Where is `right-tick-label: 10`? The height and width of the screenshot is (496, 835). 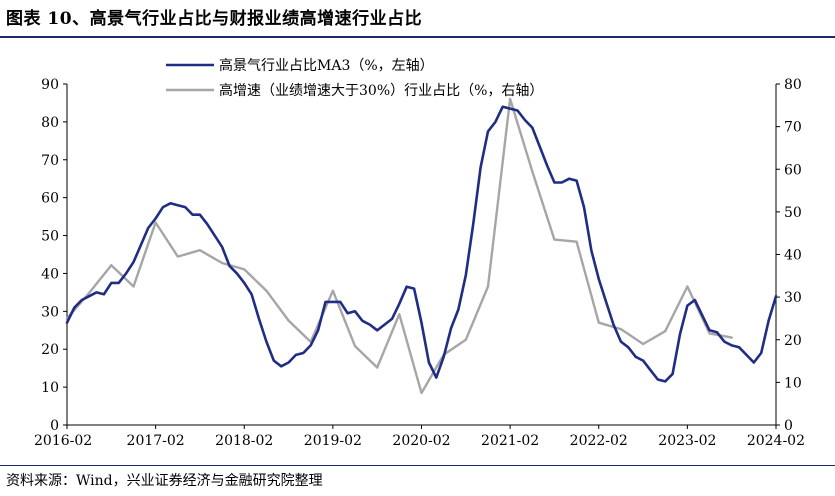 right-tick-label: 10 is located at coordinates (793, 383).